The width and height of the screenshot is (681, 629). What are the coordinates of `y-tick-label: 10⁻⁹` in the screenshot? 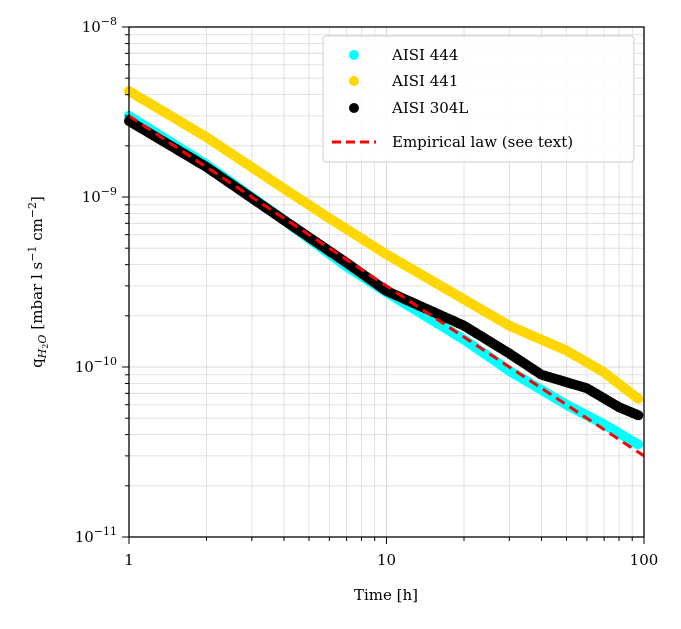 It's located at (99, 195).